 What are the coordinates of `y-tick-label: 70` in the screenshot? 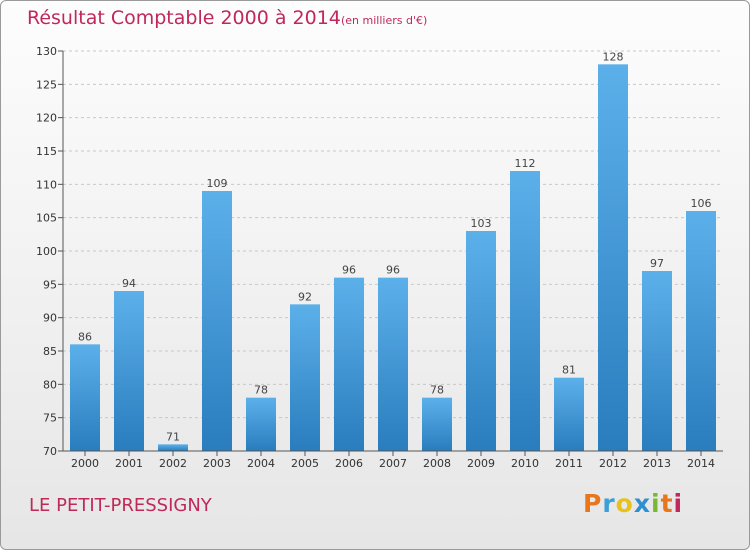 It's located at (50, 451).